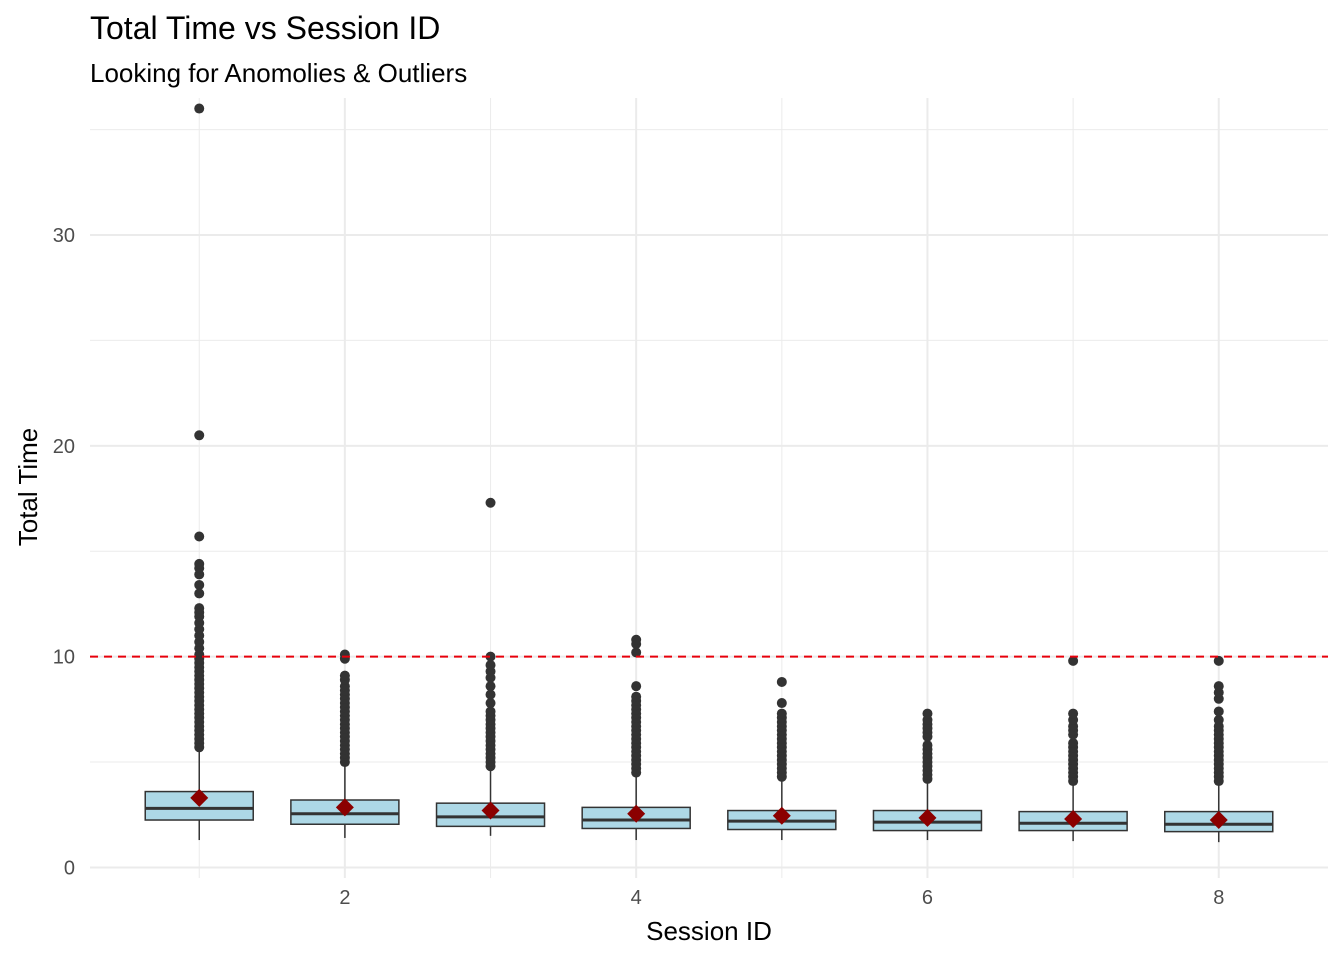 The width and height of the screenshot is (1344, 960). I want to click on x-axis-title: Session ID, so click(709, 931).